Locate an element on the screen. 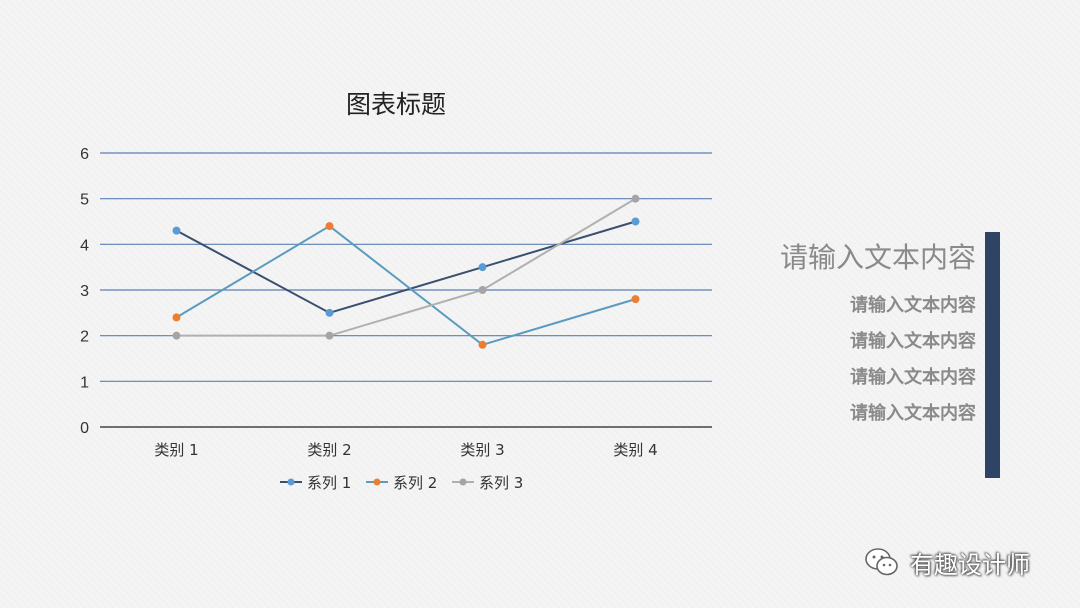 The image size is (1080, 608). panel-line-2: 请输入文本内容 is located at coordinates (913, 341).